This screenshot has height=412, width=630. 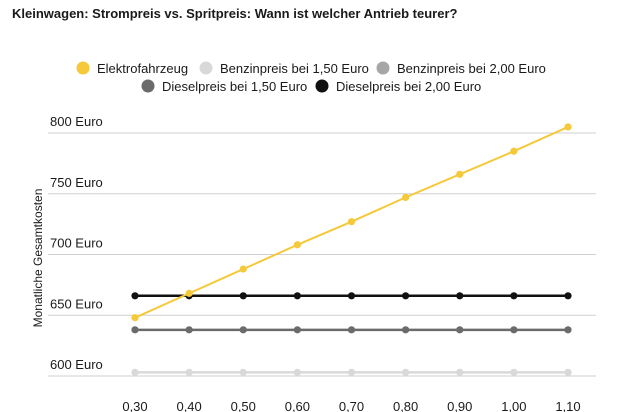 What do you see at coordinates (471, 68) in the screenshot?
I see `legend-label: Benzinpreis bei 2,00 Euro` at bounding box center [471, 68].